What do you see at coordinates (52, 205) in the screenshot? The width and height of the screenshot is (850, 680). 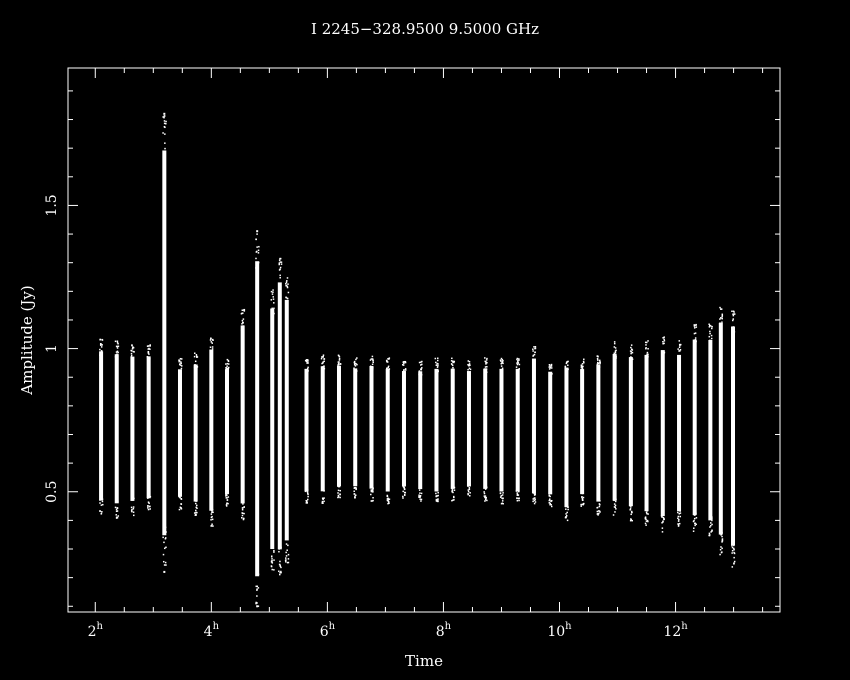 I see `y-tick-label: 1.5` at bounding box center [52, 205].